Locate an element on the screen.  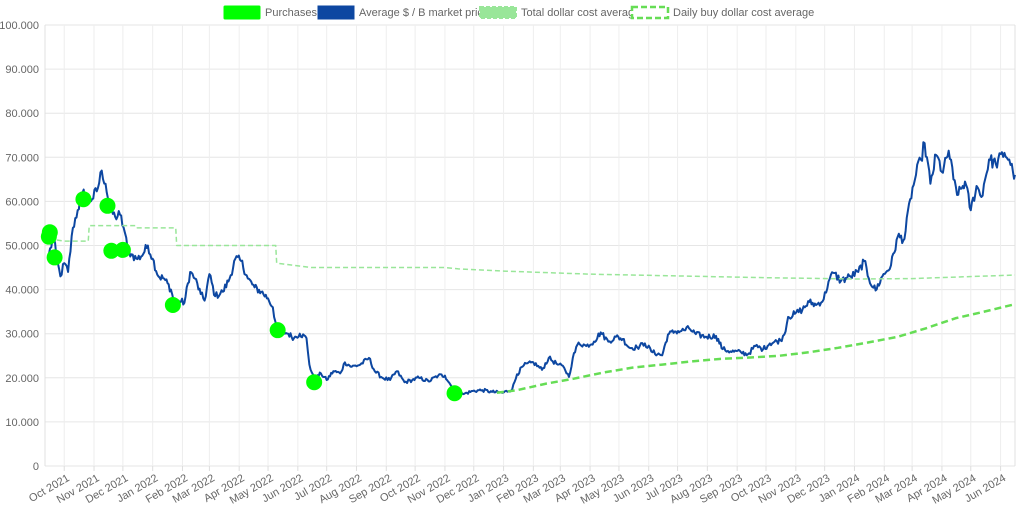
y-tick-label: 70.000 is located at coordinates (22, 158).